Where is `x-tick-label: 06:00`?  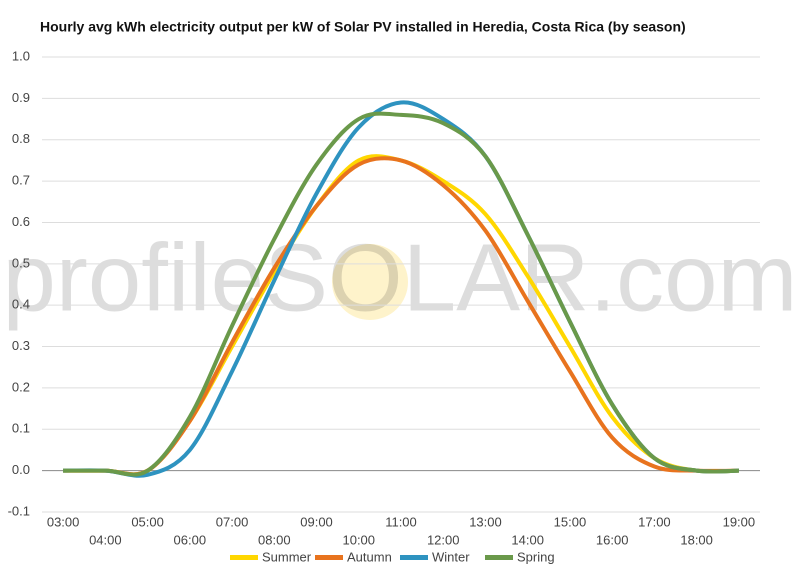
x-tick-label: 06:00 is located at coordinates (190, 539).